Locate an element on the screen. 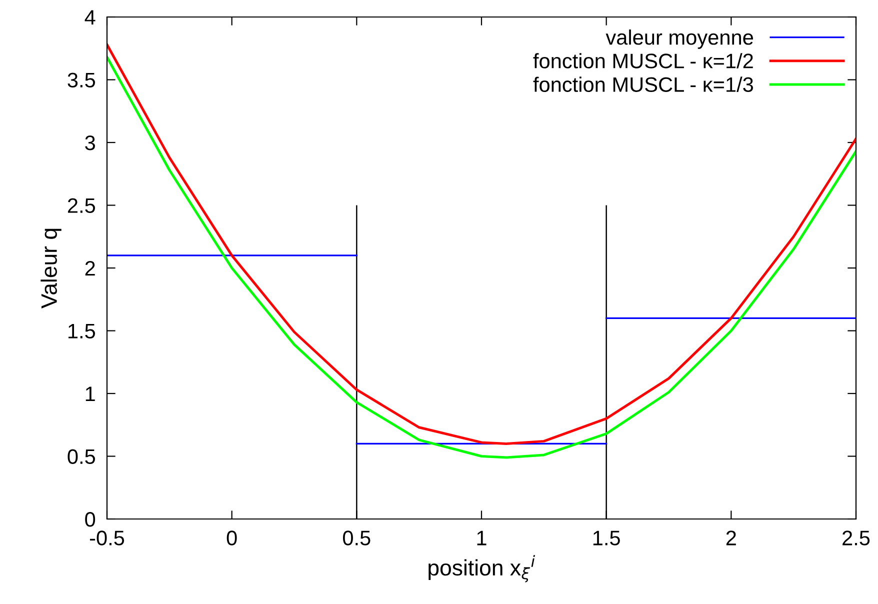 This screenshot has height=604, width=878. y-tick-label: 0 is located at coordinates (90, 519).